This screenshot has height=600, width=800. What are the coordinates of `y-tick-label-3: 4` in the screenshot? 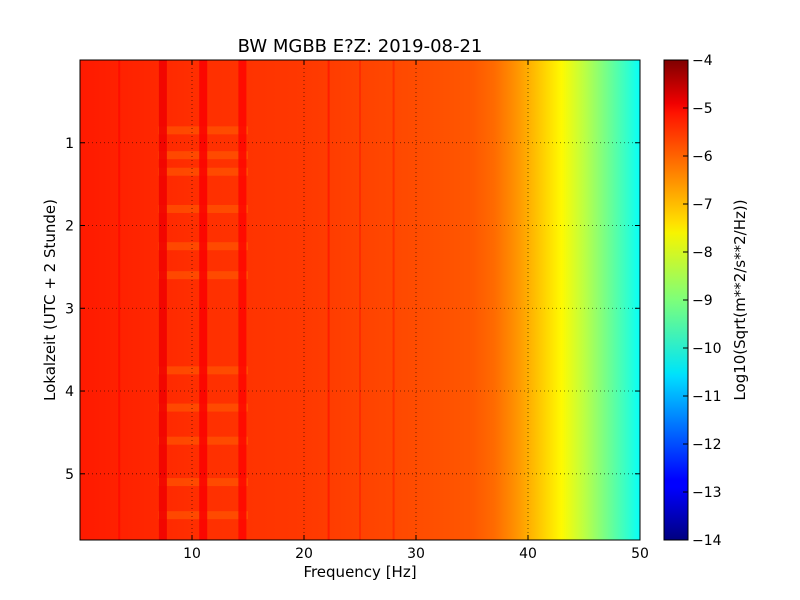 It's located at (69, 392).